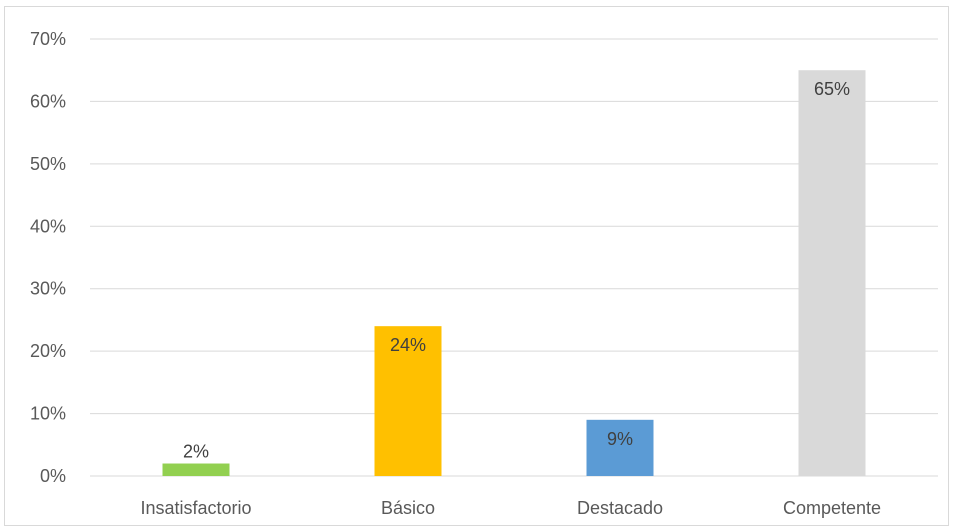  What do you see at coordinates (196, 452) in the screenshot?
I see `data-label: 2%` at bounding box center [196, 452].